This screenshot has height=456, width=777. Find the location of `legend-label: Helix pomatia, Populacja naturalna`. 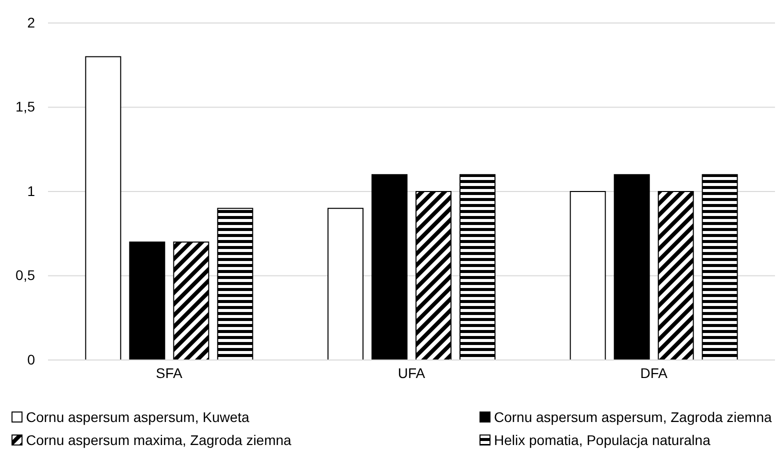

legend-label: Helix pomatia, Populacja naturalna is located at coordinates (602, 440).